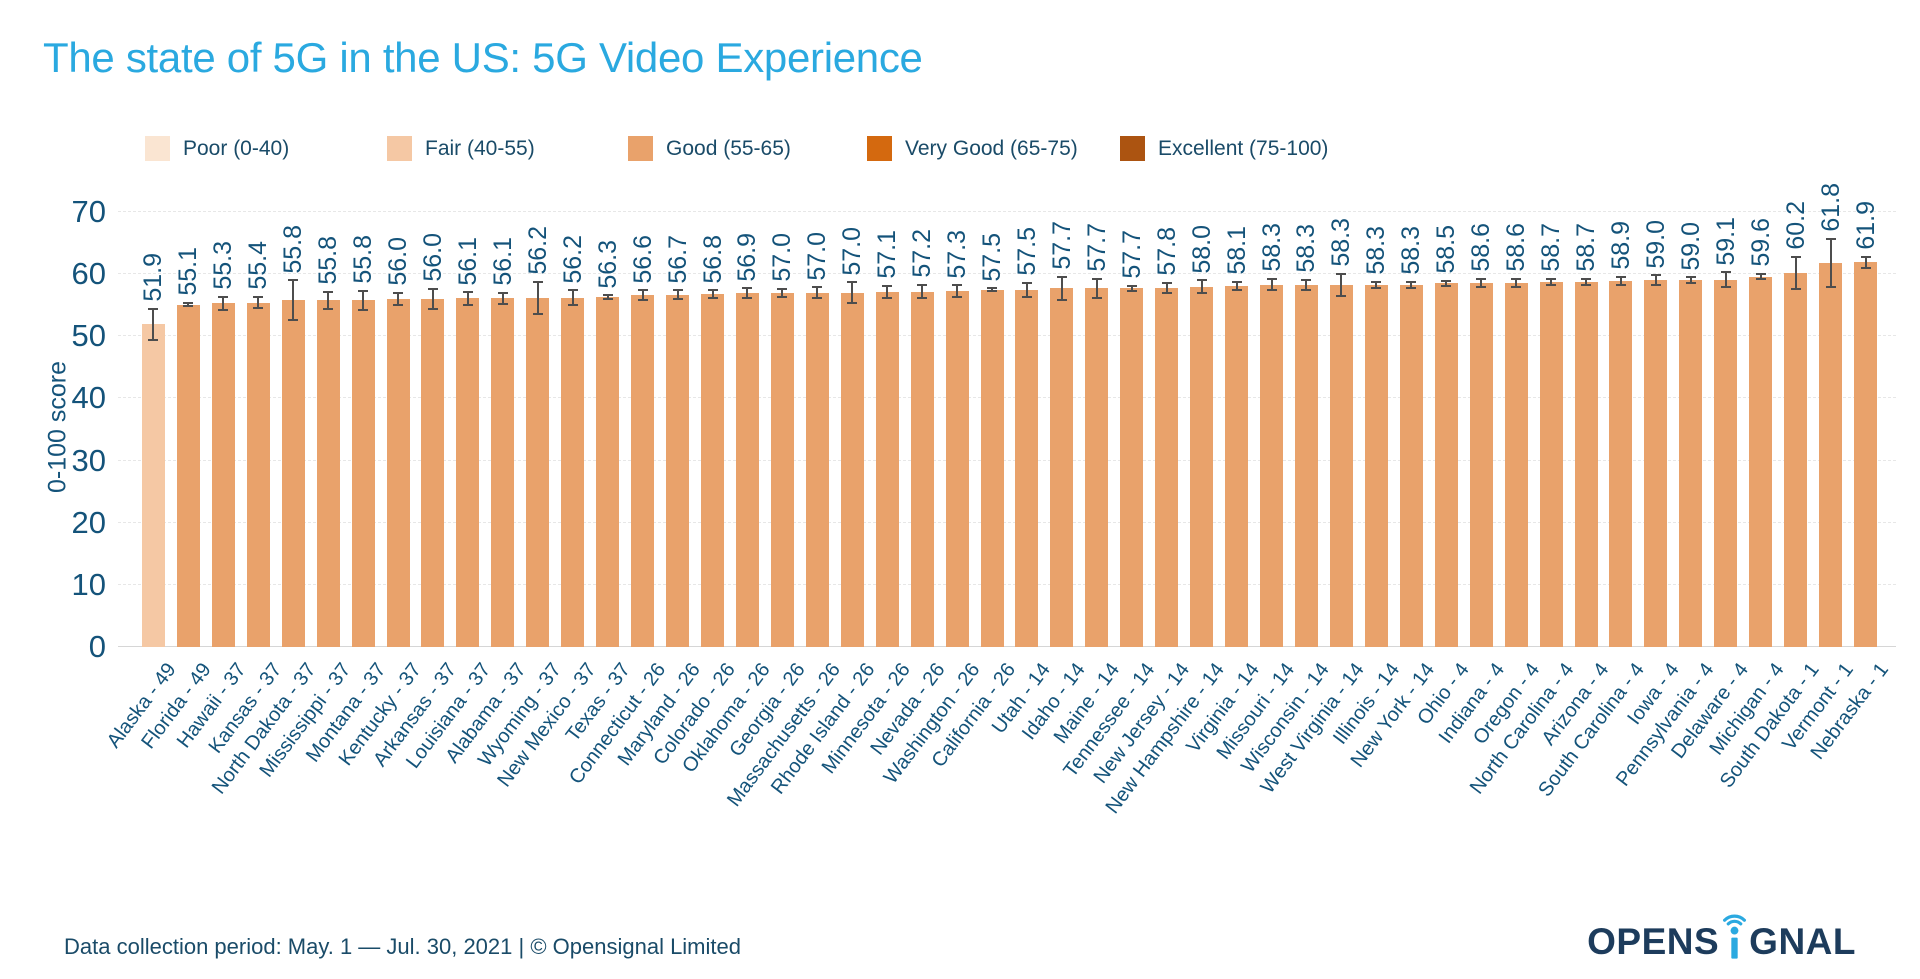 The image size is (1920, 979). I want to click on bar-new-york, so click(1411, 465).